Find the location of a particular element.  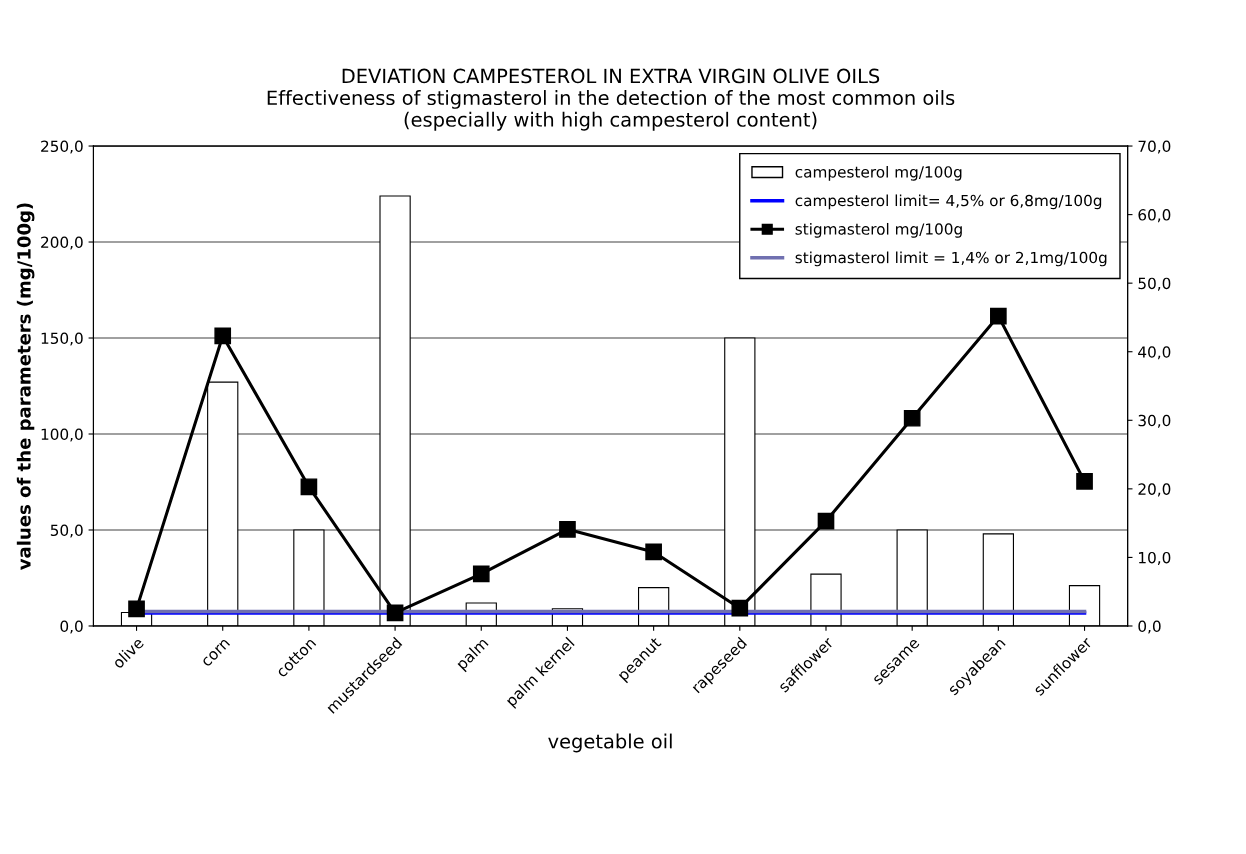

y2-tick-label: 0,0 is located at coordinates (1149, 627).